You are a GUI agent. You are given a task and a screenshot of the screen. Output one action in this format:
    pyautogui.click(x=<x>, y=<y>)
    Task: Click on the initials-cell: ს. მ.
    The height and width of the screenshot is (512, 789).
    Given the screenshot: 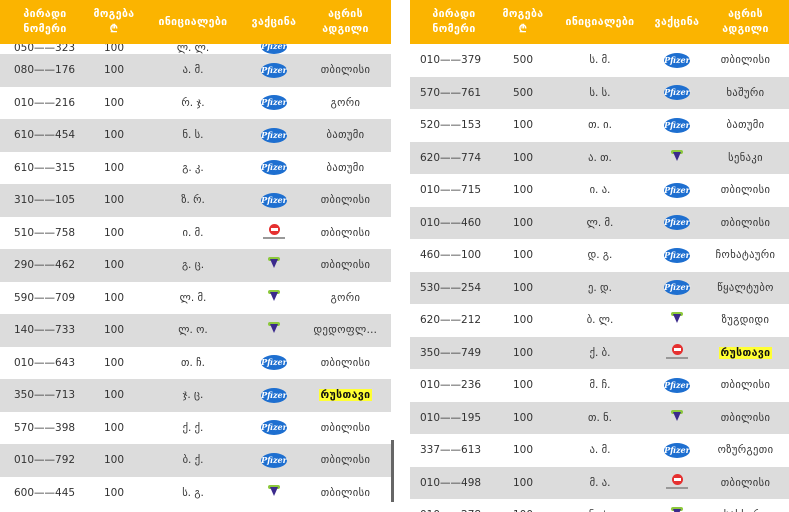 What is the action you would take?
    pyautogui.click(x=600, y=60)
    